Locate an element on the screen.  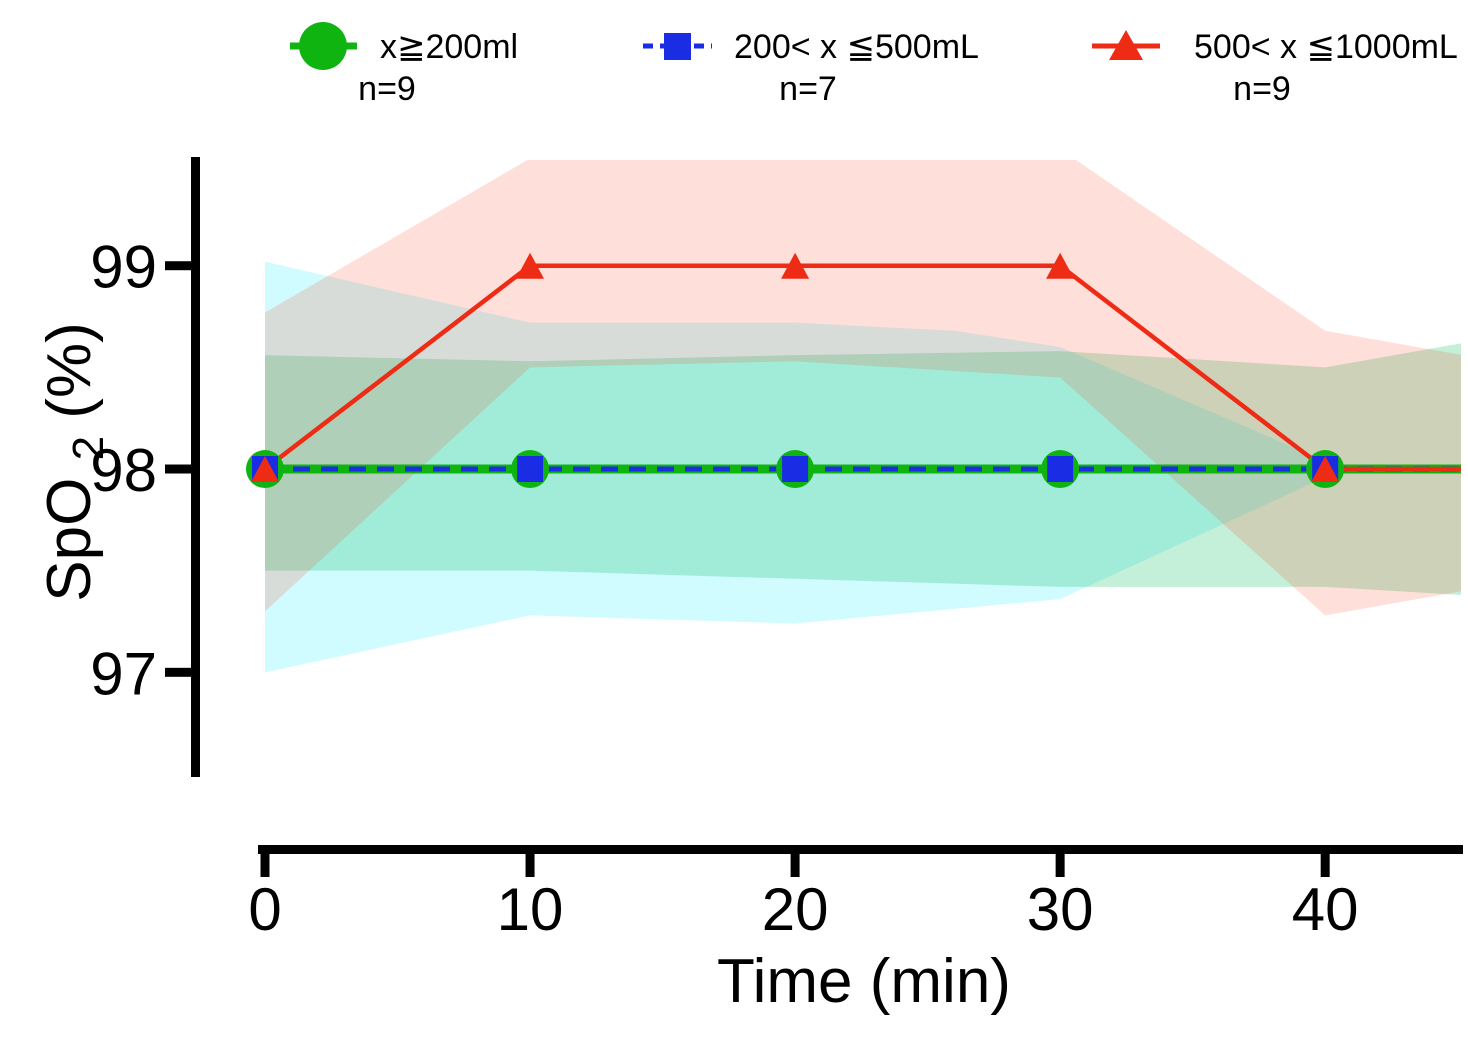
y-tick-label: 99 is located at coordinates (123, 267).